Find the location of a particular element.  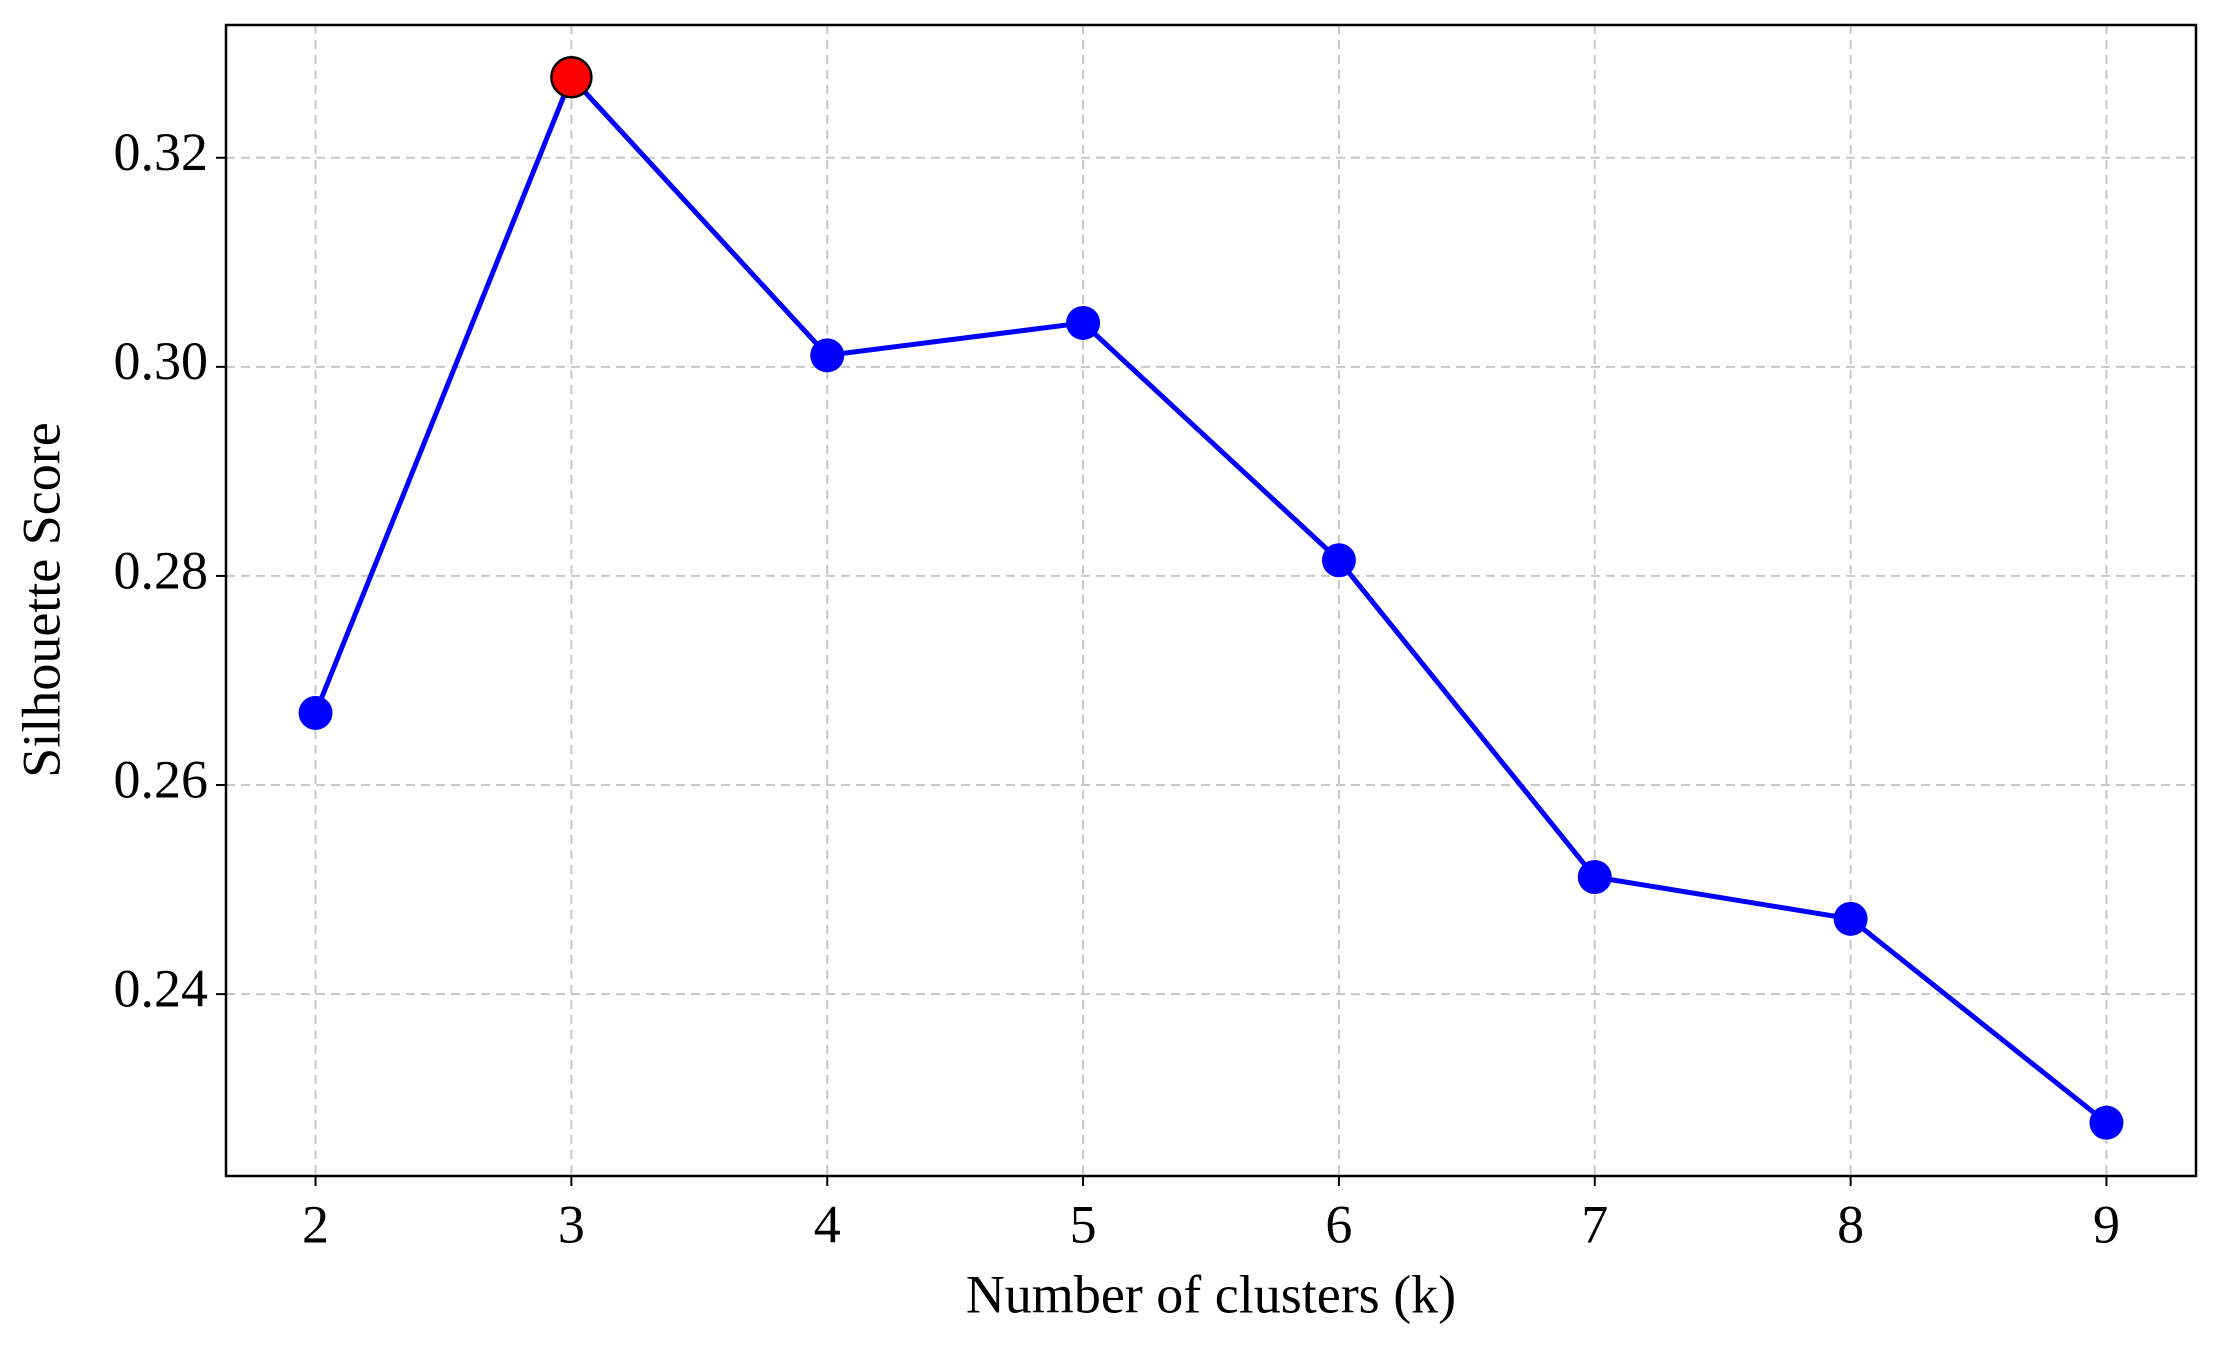

x-tick-label: 9 is located at coordinates (2106, 1224).